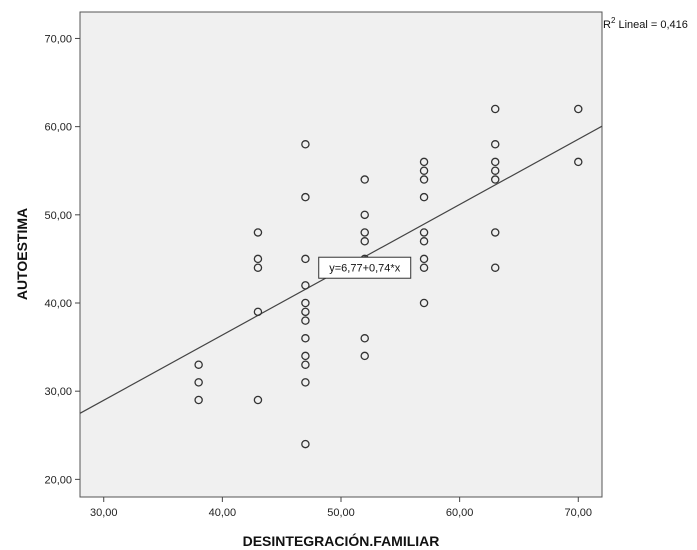 The image size is (697, 550). I want to click on y-tick-label: 50,00, so click(58, 216).